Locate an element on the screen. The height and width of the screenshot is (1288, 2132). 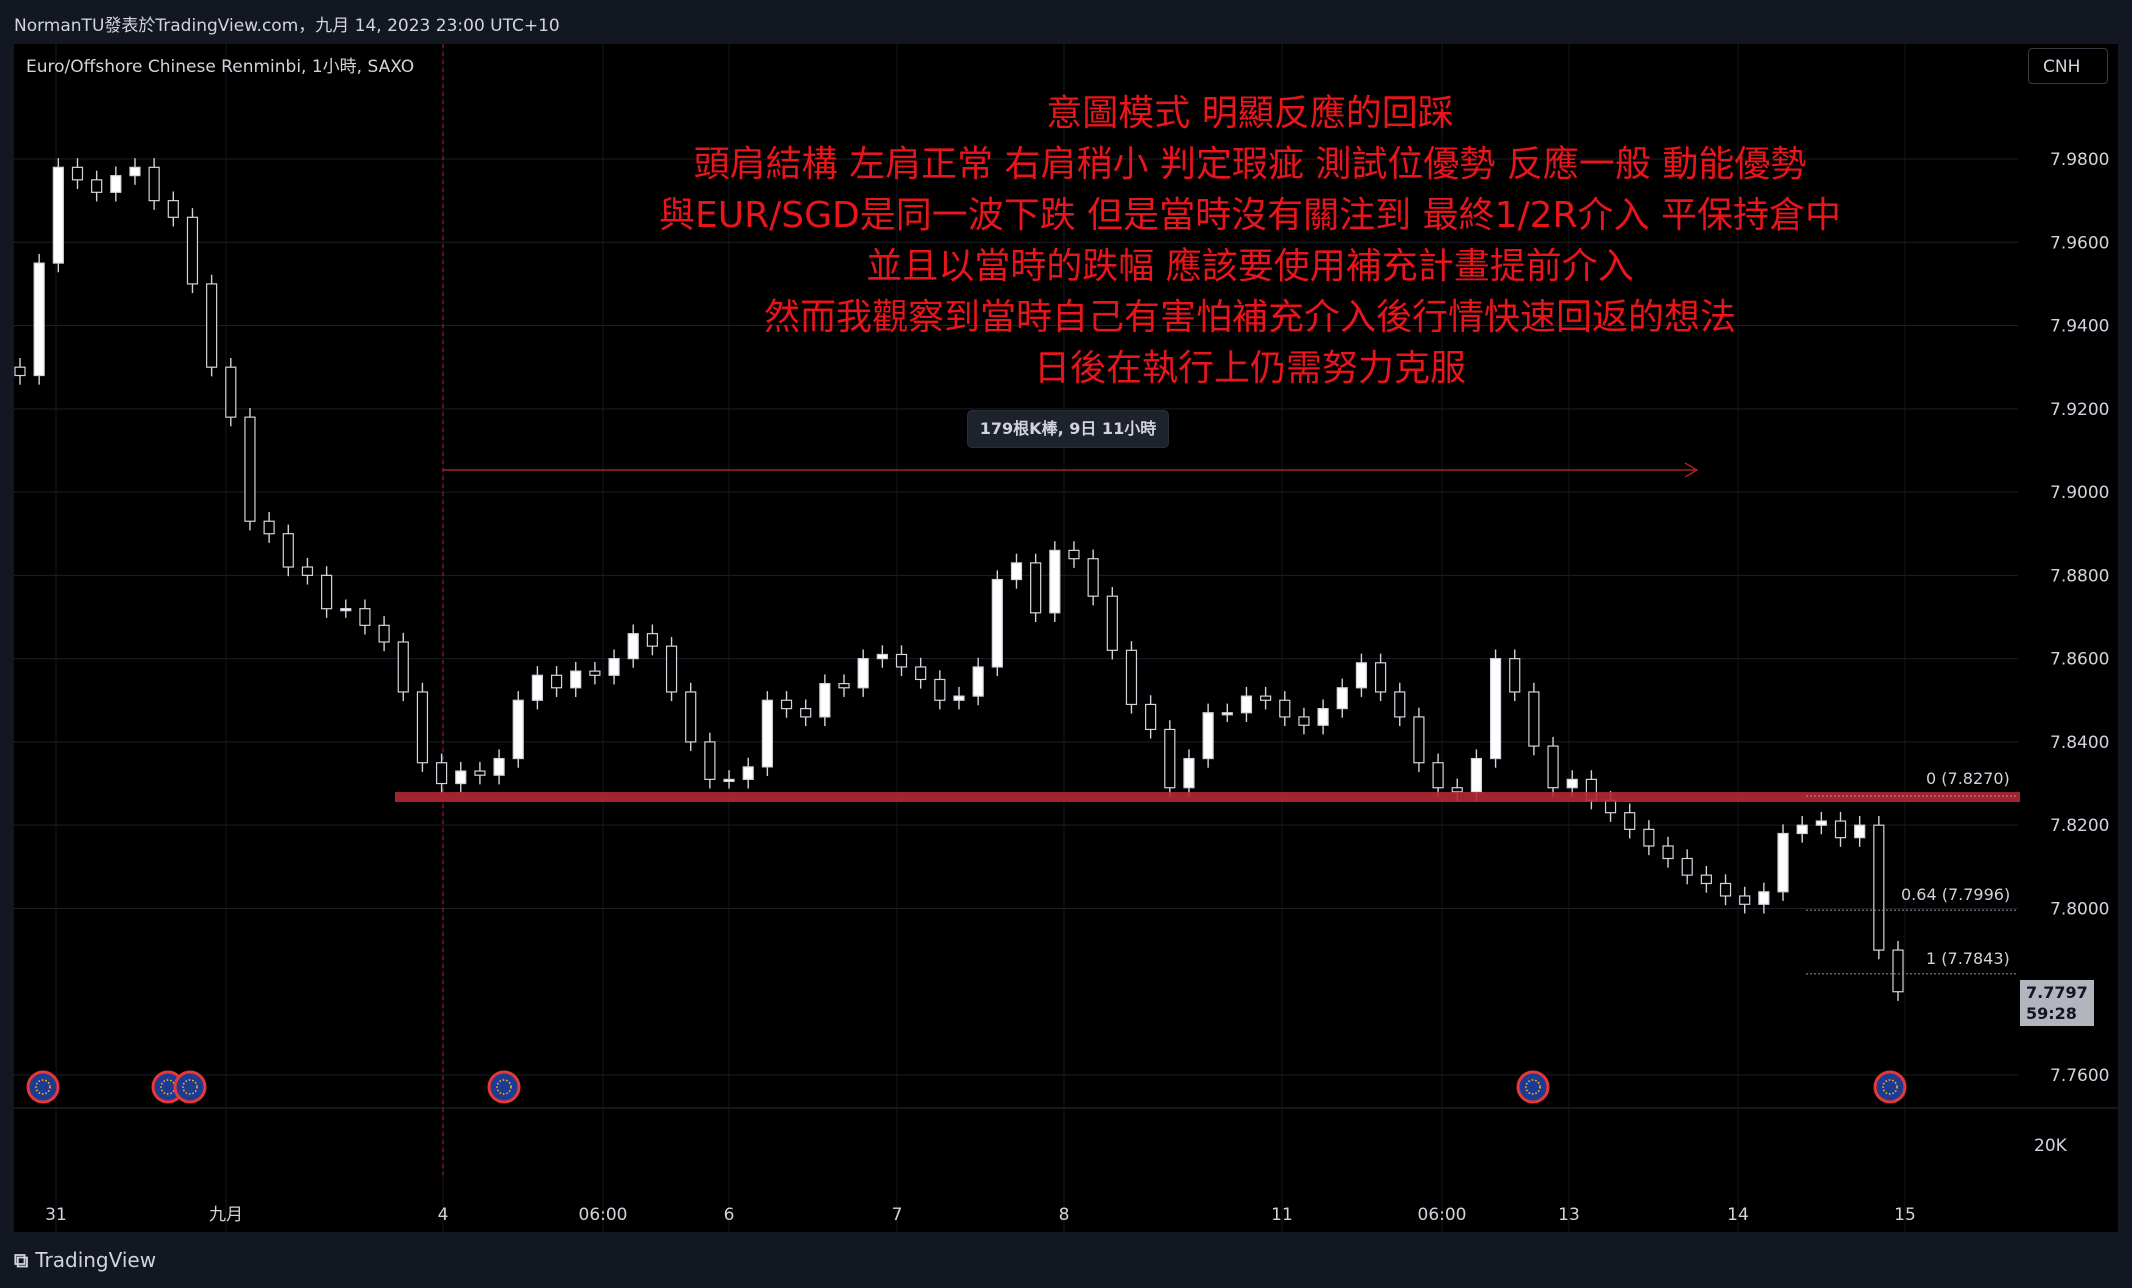
x-tick-label: 7 is located at coordinates (897, 1215).